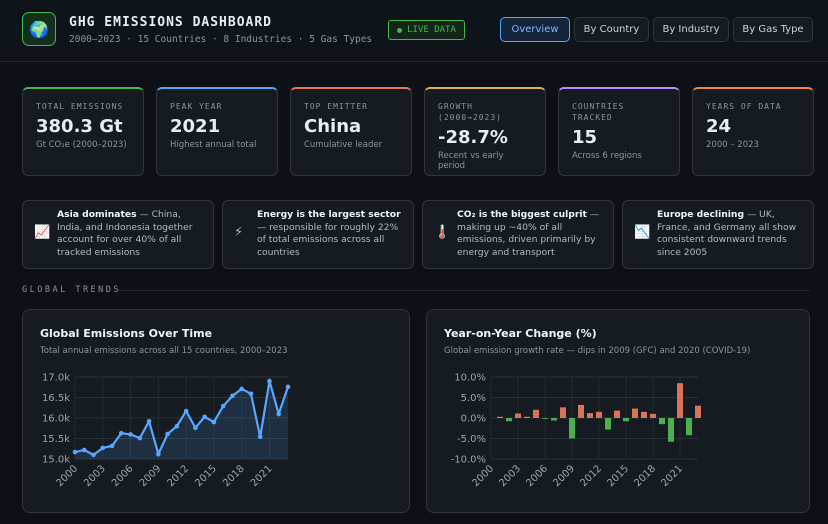 The width and height of the screenshot is (828, 524). Describe the element at coordinates (691, 29) in the screenshot. I see `nav-tab: By Industry` at that location.